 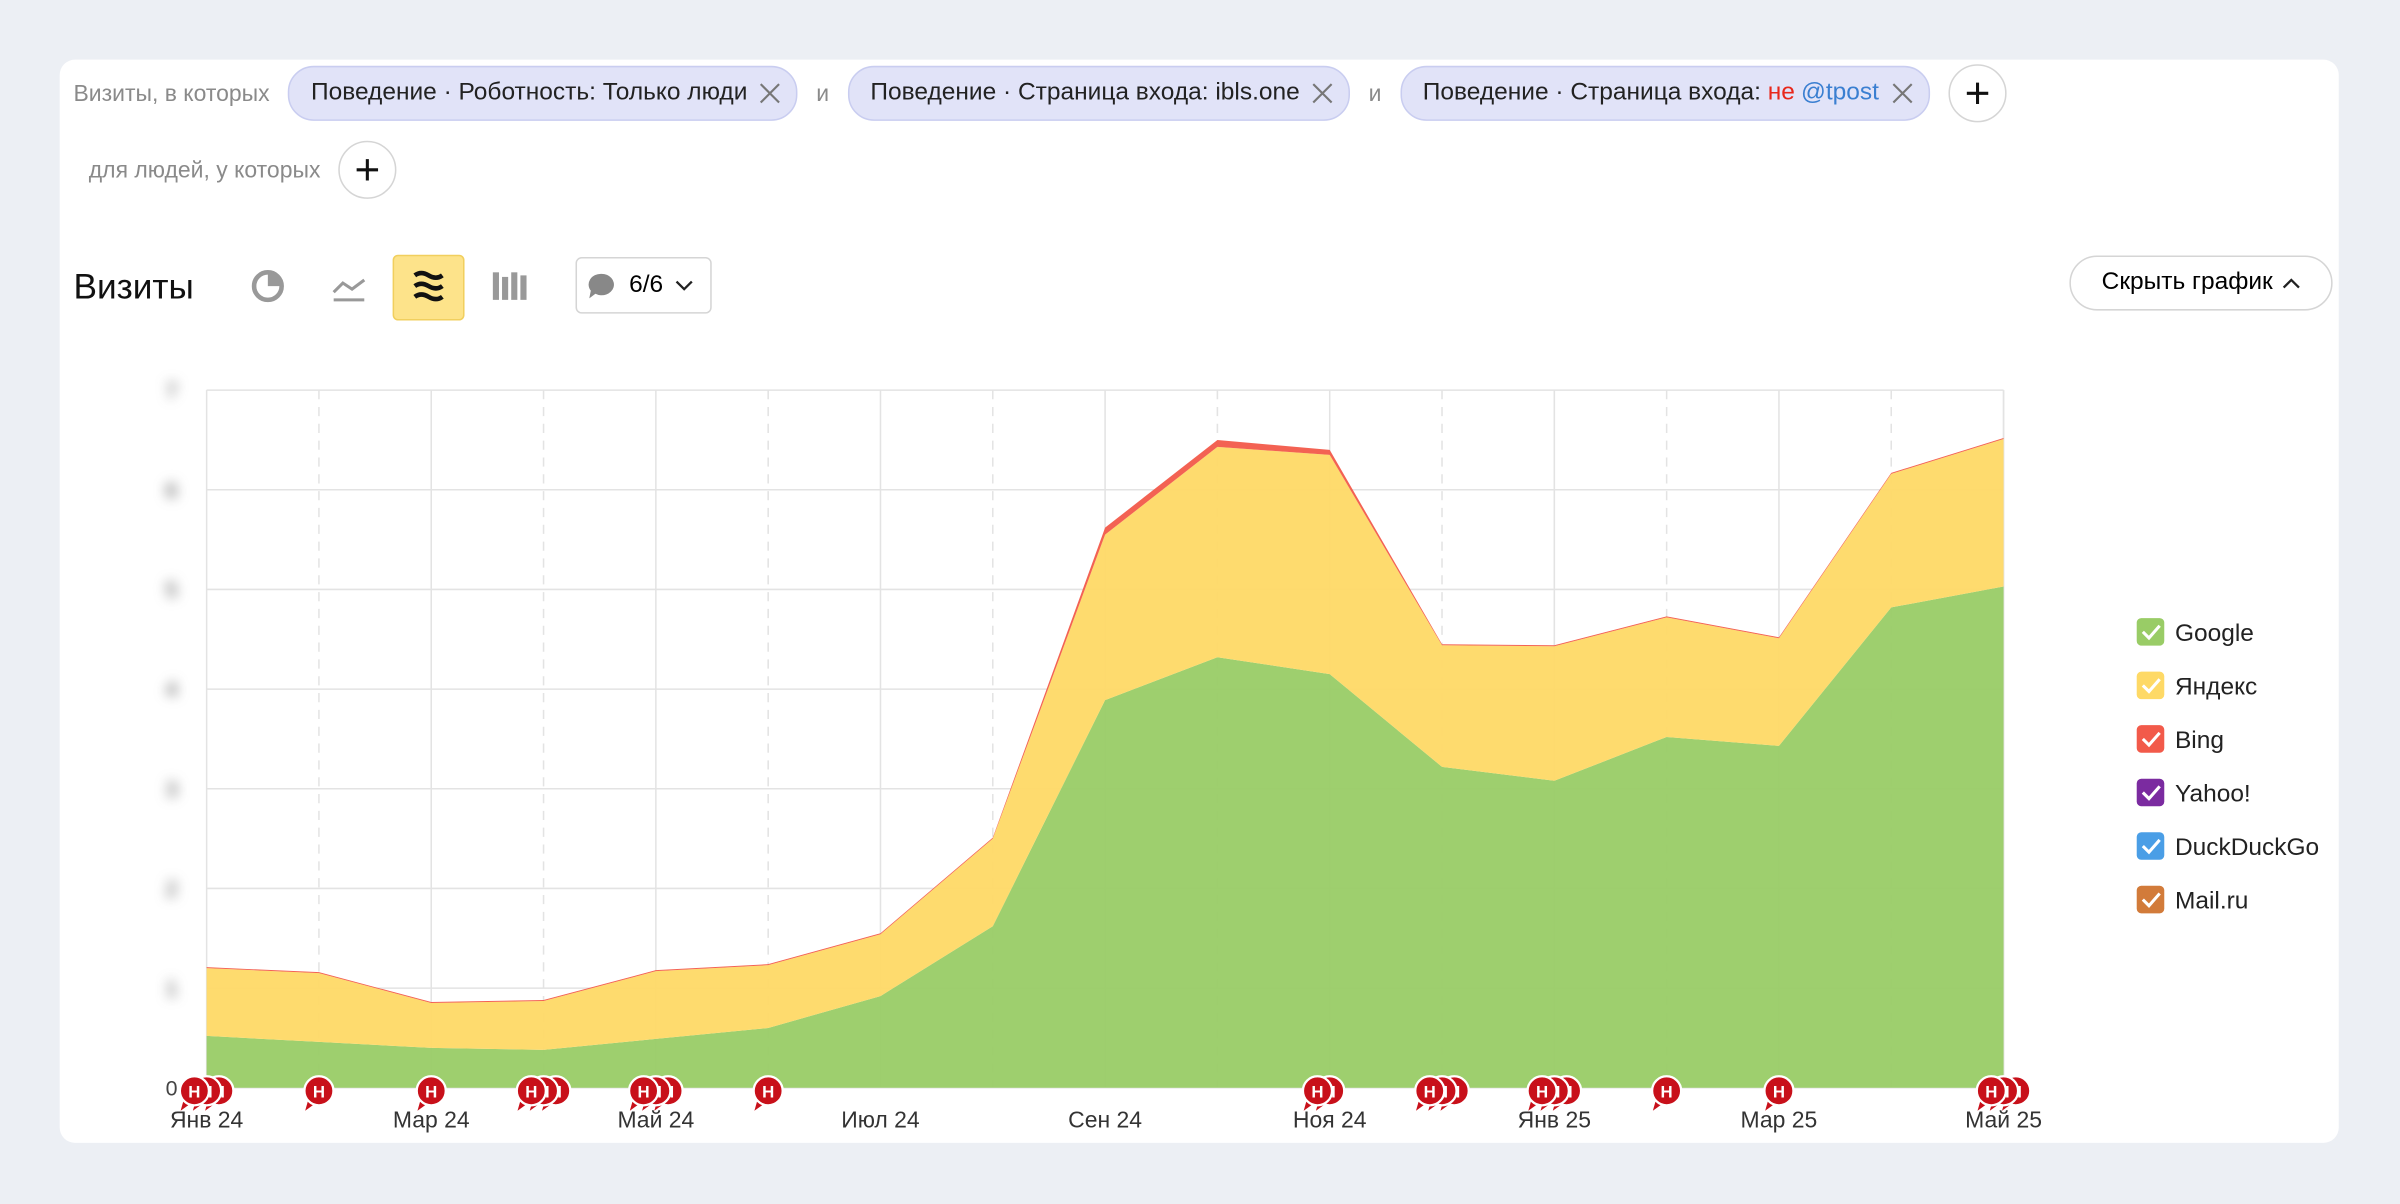 What do you see at coordinates (1781, 92) in the screenshot?
I see `chip-negation: не` at bounding box center [1781, 92].